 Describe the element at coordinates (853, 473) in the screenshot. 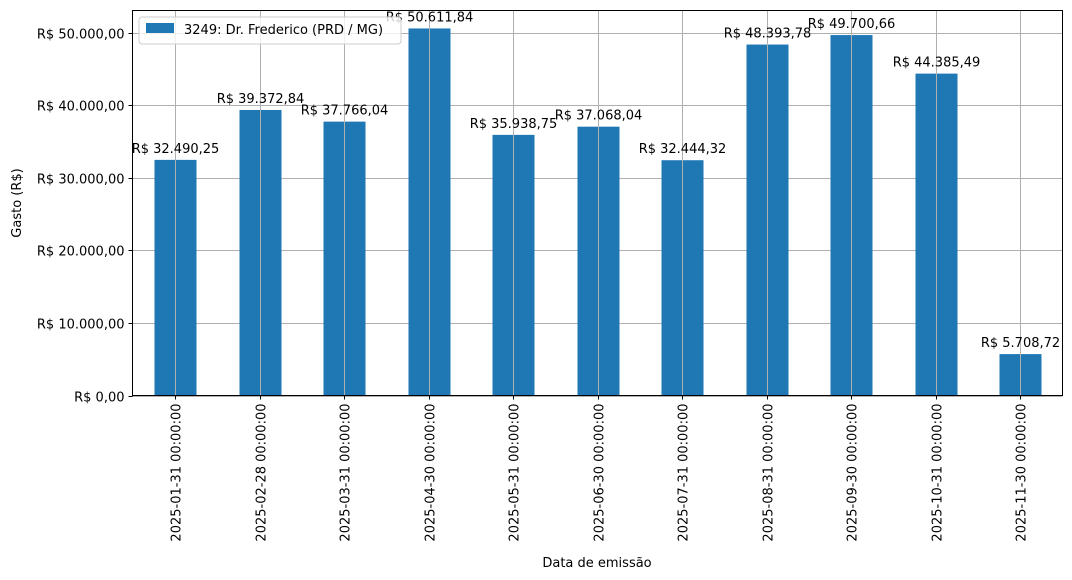

I see `x-tick-label: 2025-09-30 00:00:00` at that location.